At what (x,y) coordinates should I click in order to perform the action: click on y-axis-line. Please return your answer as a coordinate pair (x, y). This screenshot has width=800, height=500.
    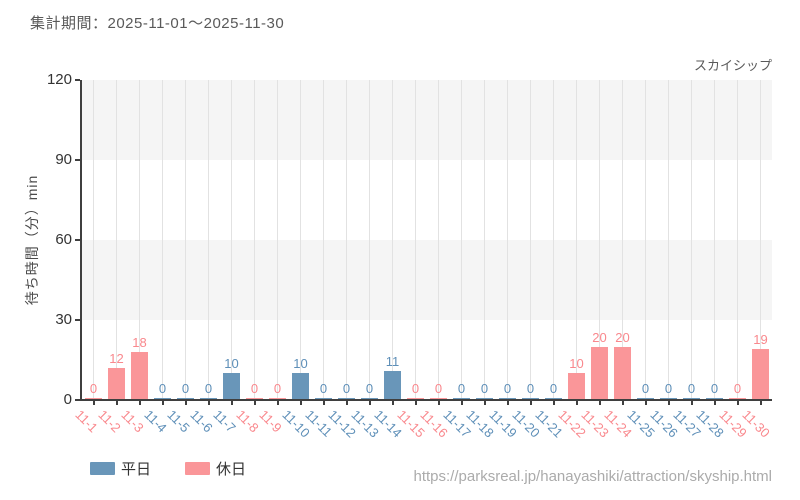
    Looking at the image, I should click on (81, 240).